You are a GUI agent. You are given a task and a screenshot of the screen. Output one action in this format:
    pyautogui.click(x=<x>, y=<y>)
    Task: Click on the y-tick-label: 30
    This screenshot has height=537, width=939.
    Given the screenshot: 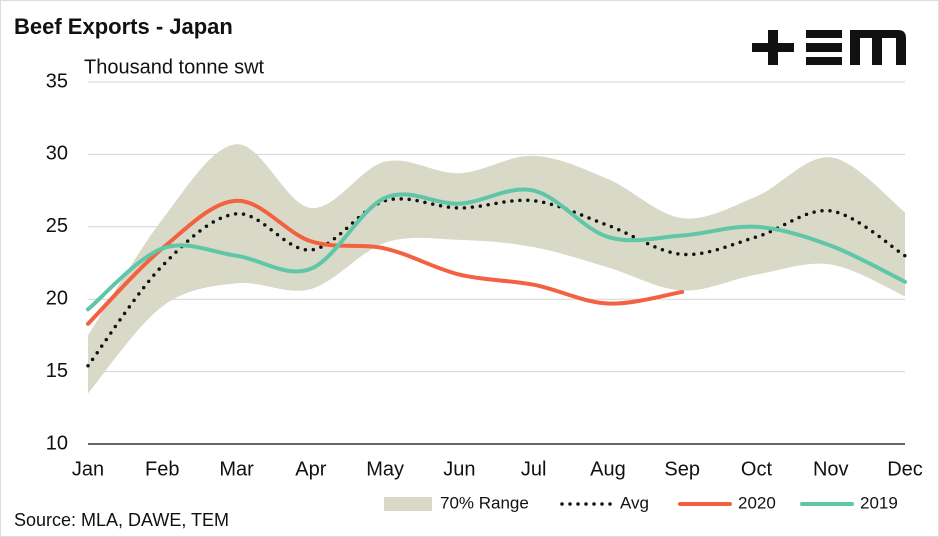 What is the action you would take?
    pyautogui.click(x=57, y=154)
    